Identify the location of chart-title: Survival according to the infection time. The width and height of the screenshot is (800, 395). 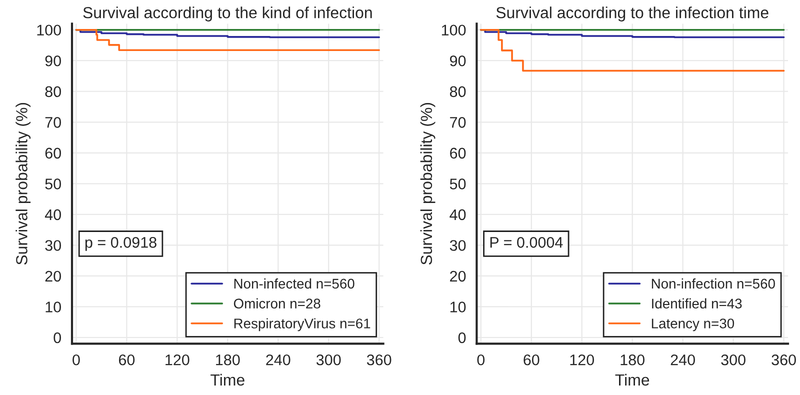
(632, 14).